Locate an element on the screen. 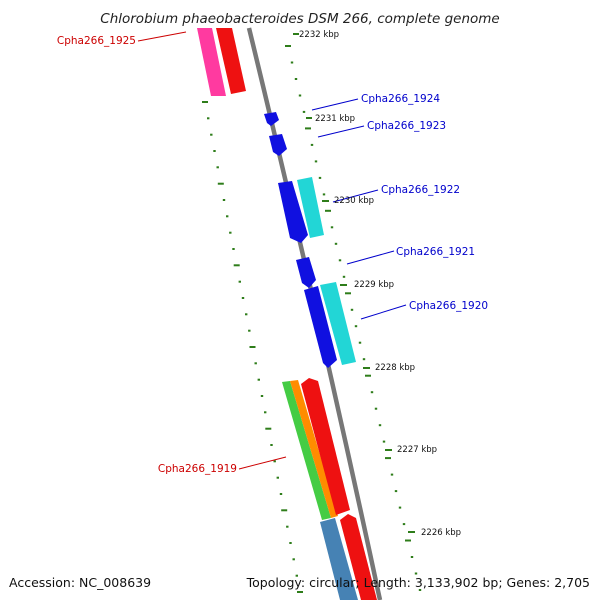 This screenshot has width=600, height=600. cds-cpha266-1925 is located at coordinates (231, 61).